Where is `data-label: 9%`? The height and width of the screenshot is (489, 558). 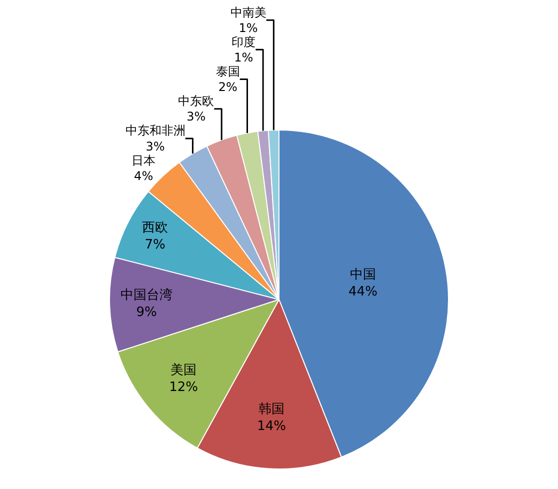
data-label: 9% is located at coordinates (146, 312).